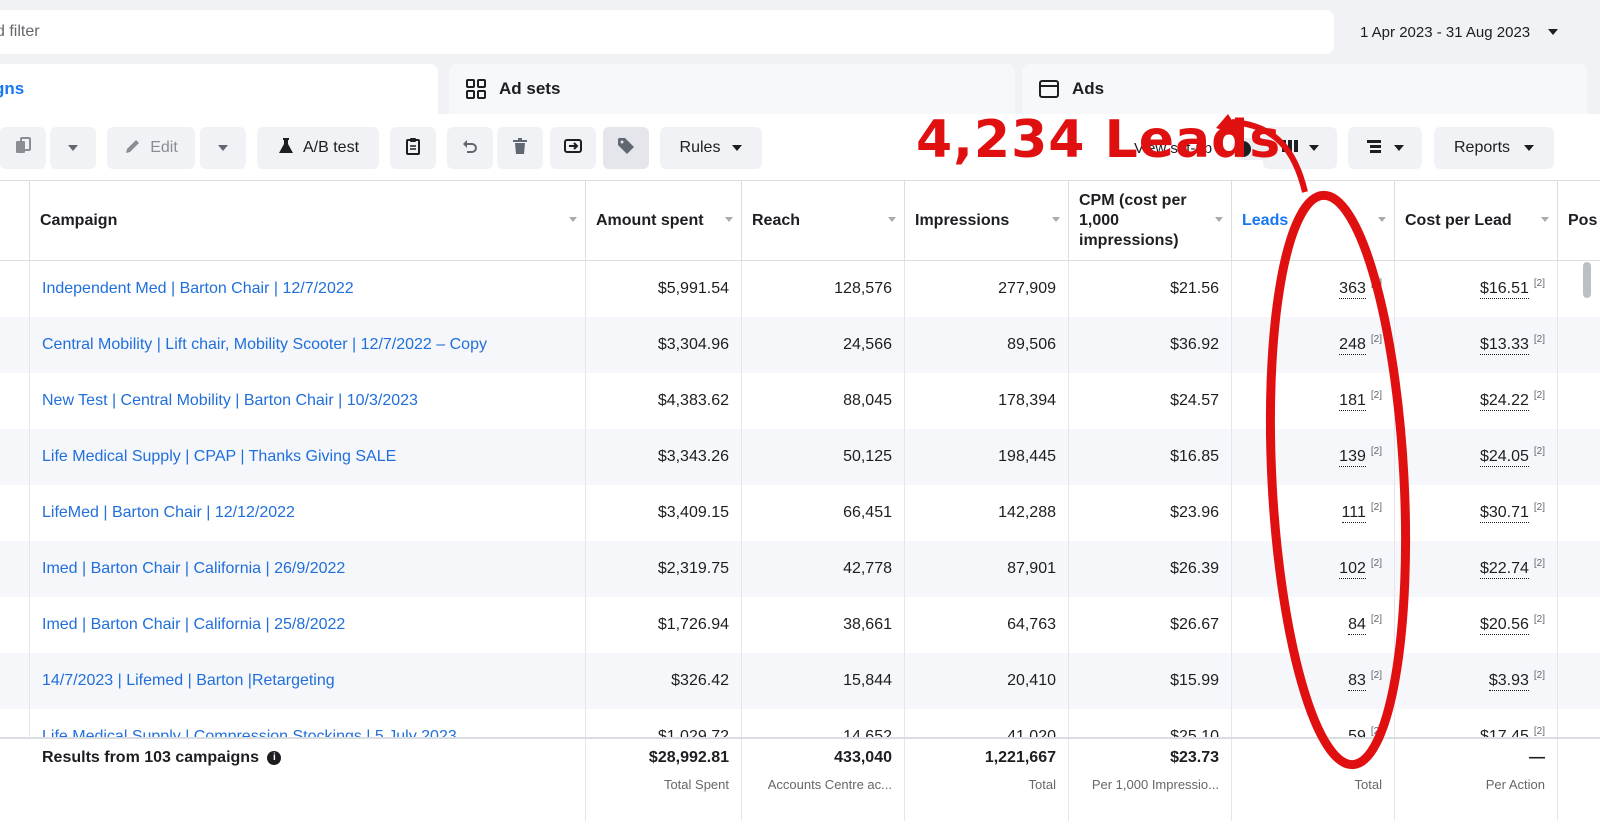 Image resolution: width=1600 pixels, height=821 pixels. What do you see at coordinates (1476, 345) in the screenshot?
I see `cost-per-lead-cell: $13.33 [2]` at bounding box center [1476, 345].